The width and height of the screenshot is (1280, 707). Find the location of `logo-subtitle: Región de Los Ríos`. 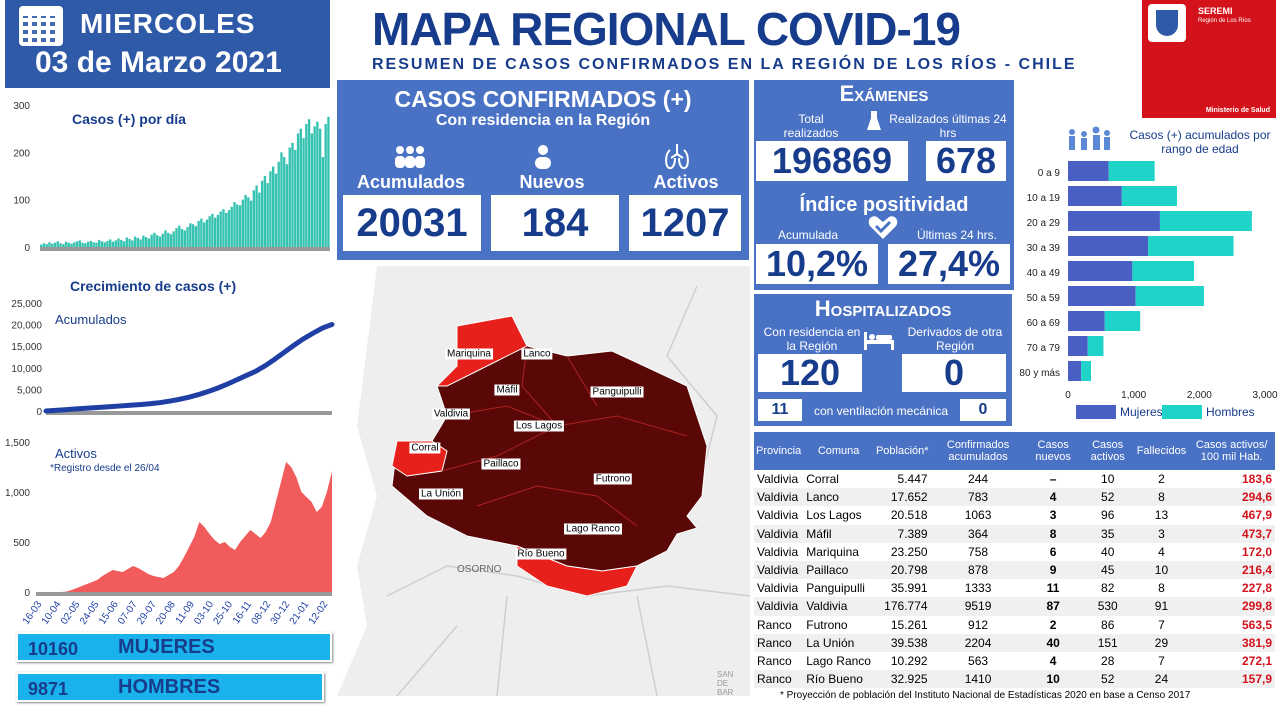

logo-subtitle: Región de Los Ríos is located at coordinates (1224, 21).